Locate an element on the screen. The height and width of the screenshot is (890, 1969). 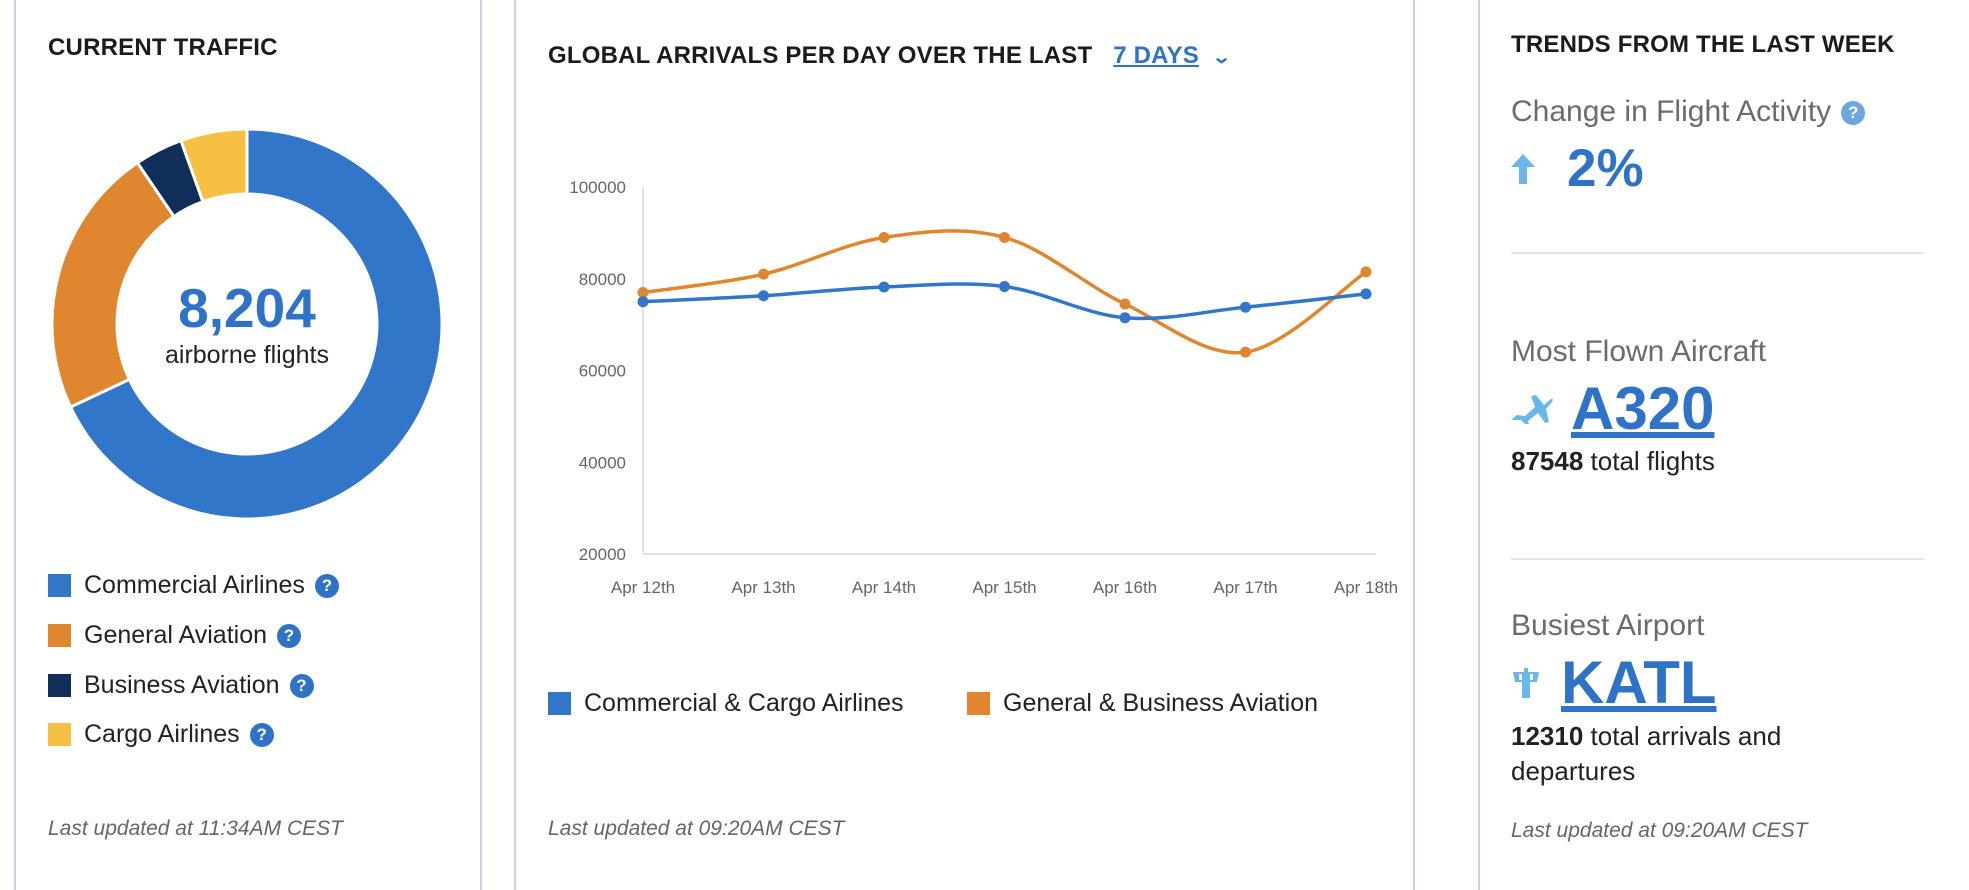
x-tick-label: Apr 12th is located at coordinates (643, 587).